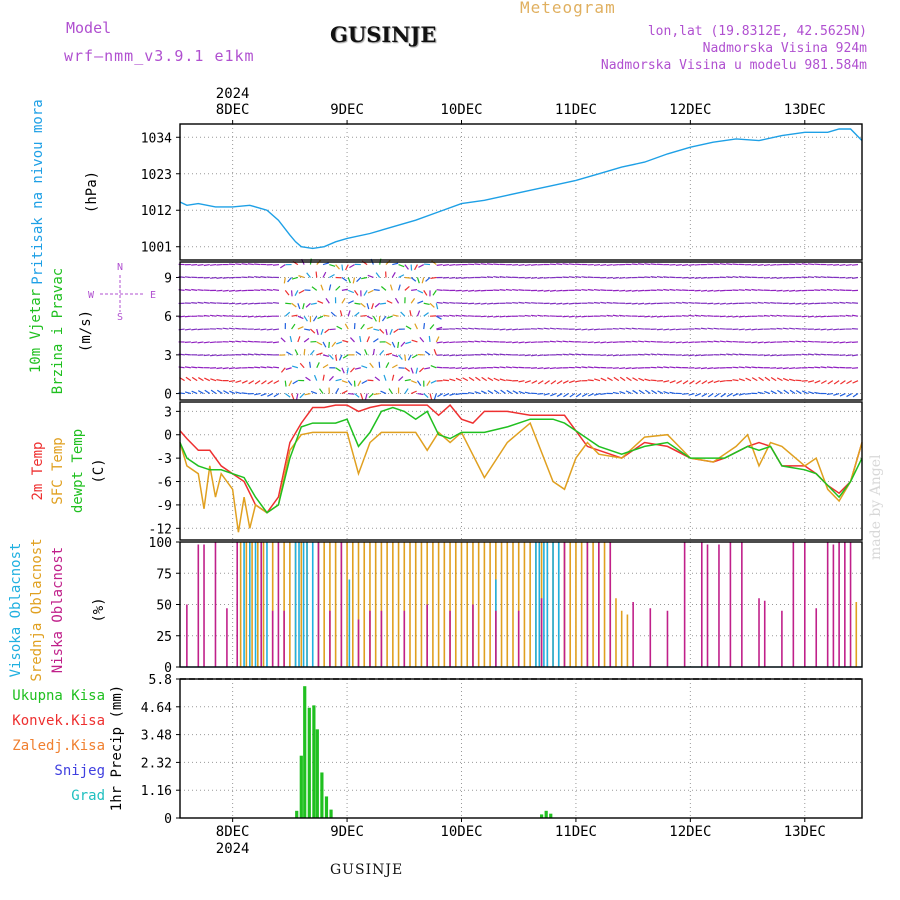 The height and width of the screenshot is (900, 900). Describe the element at coordinates (757, 31) in the screenshot. I see `lonlat-label: lon,lat (19.8312E, 42.5625N)` at that location.